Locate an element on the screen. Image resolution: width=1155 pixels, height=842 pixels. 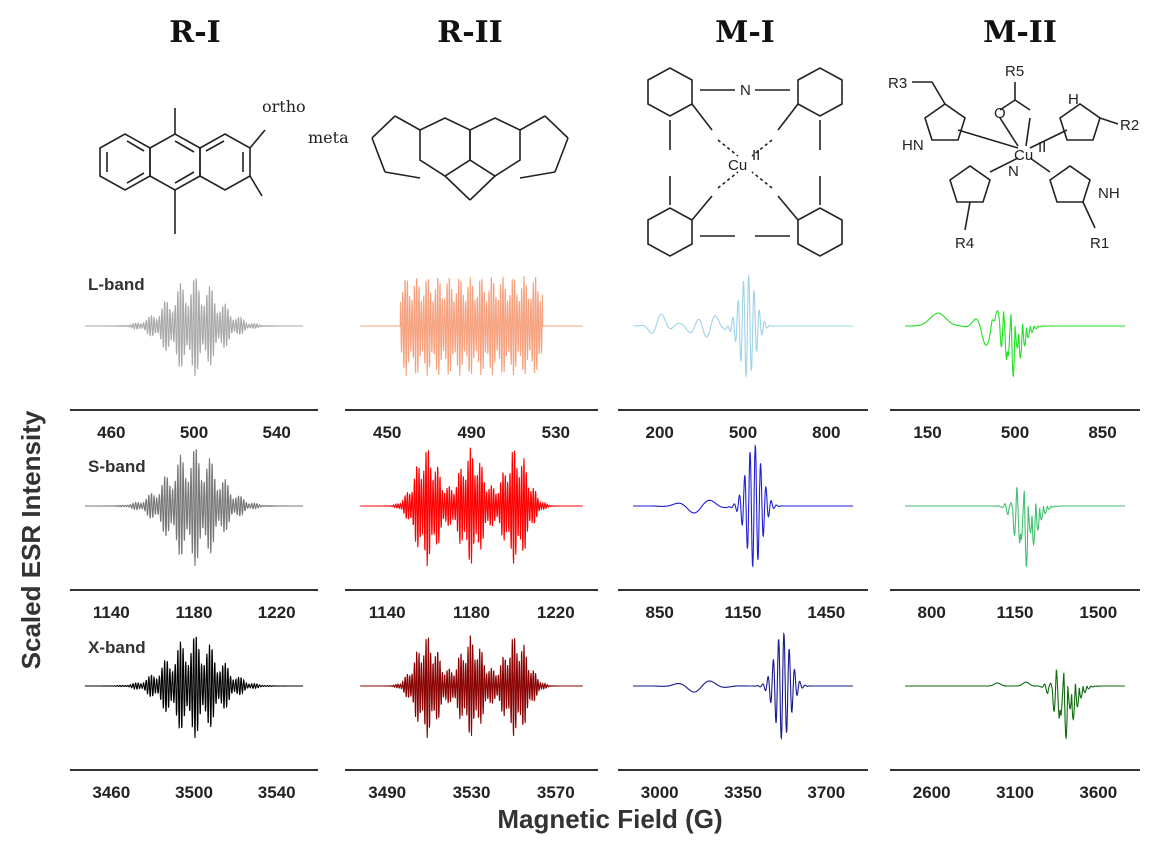
spectrum-x-band-col1 is located at coordinates (194, 687).